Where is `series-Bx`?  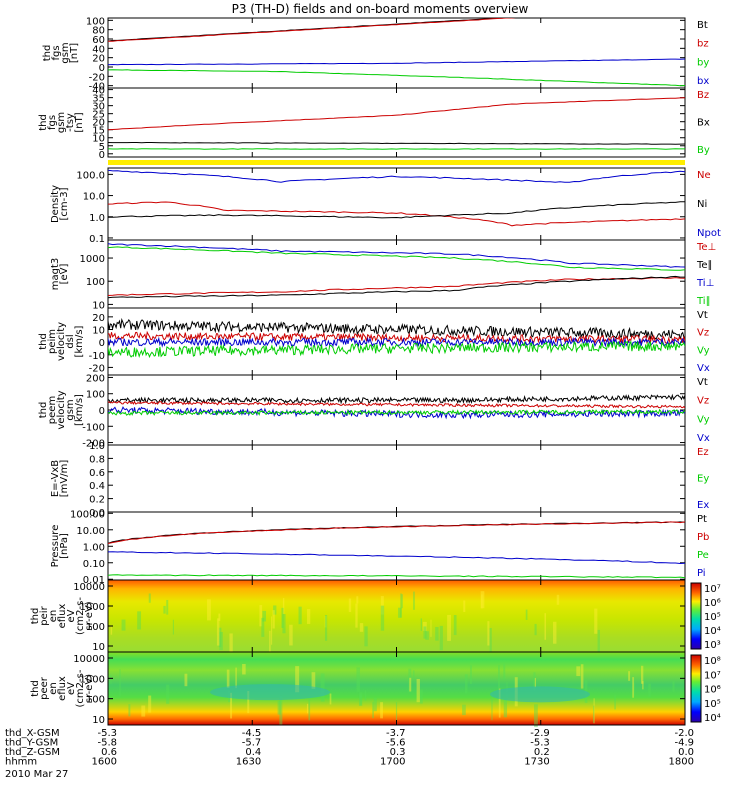
series-Bx is located at coordinates (396, 144).